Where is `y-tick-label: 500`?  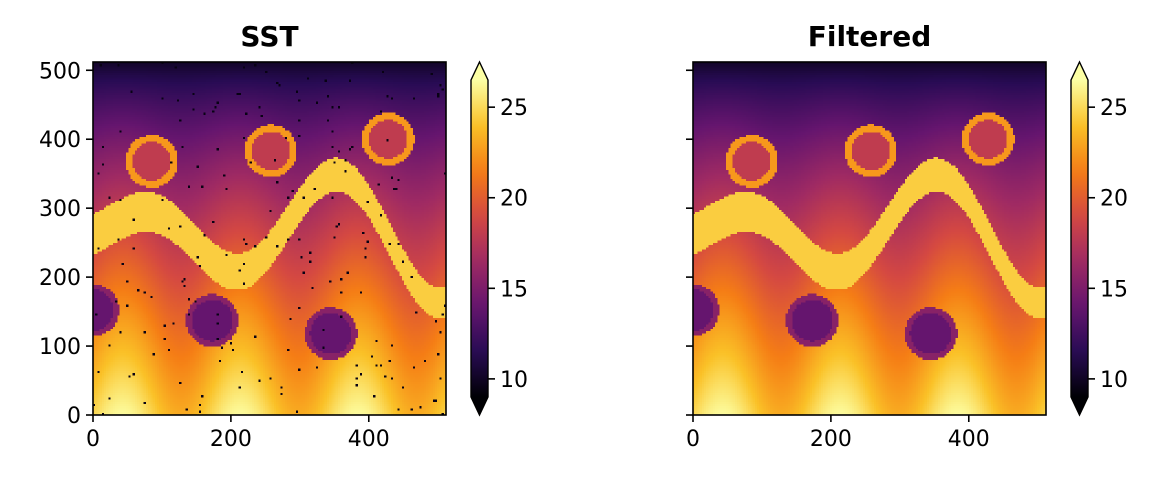 y-tick-label: 500 is located at coordinates (60, 71).